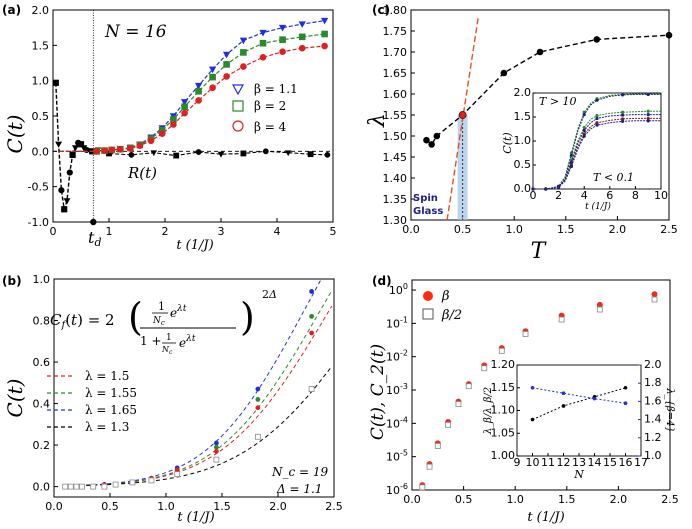 The width and height of the screenshot is (692, 529). Describe the element at coordinates (563, 406) in the screenshot. I see `inset-ratio-point` at that location.